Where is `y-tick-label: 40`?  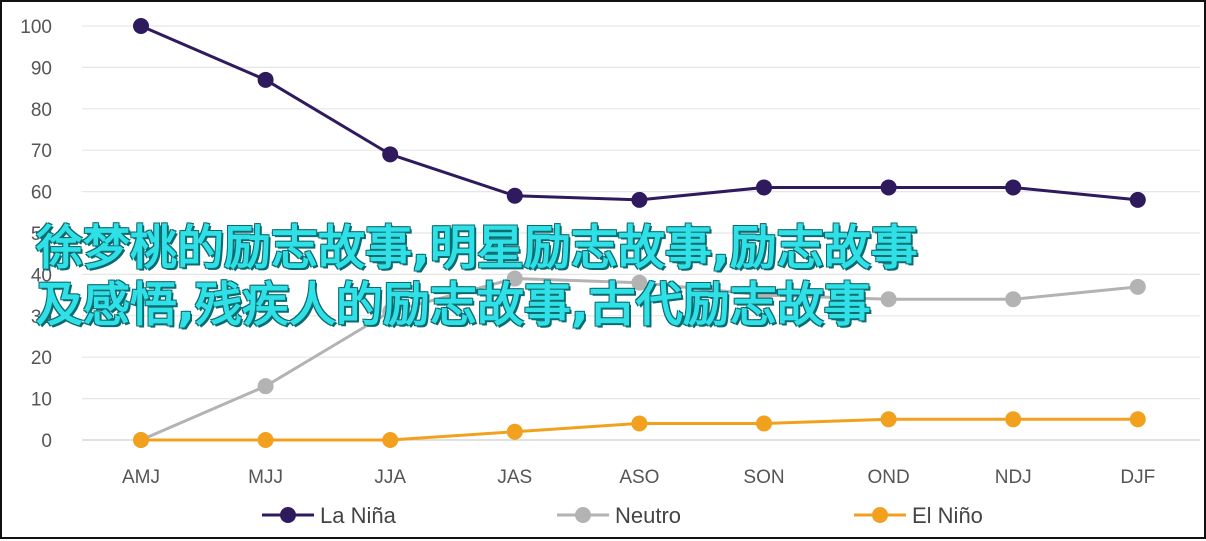
y-tick-label: 40 is located at coordinates (41, 275).